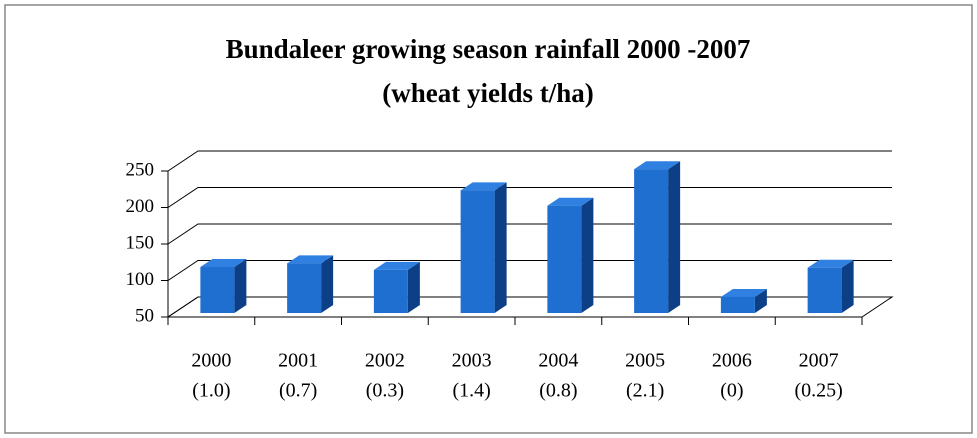  What do you see at coordinates (731, 391) in the screenshot?
I see `x-tick-label: (0)` at bounding box center [731, 391].